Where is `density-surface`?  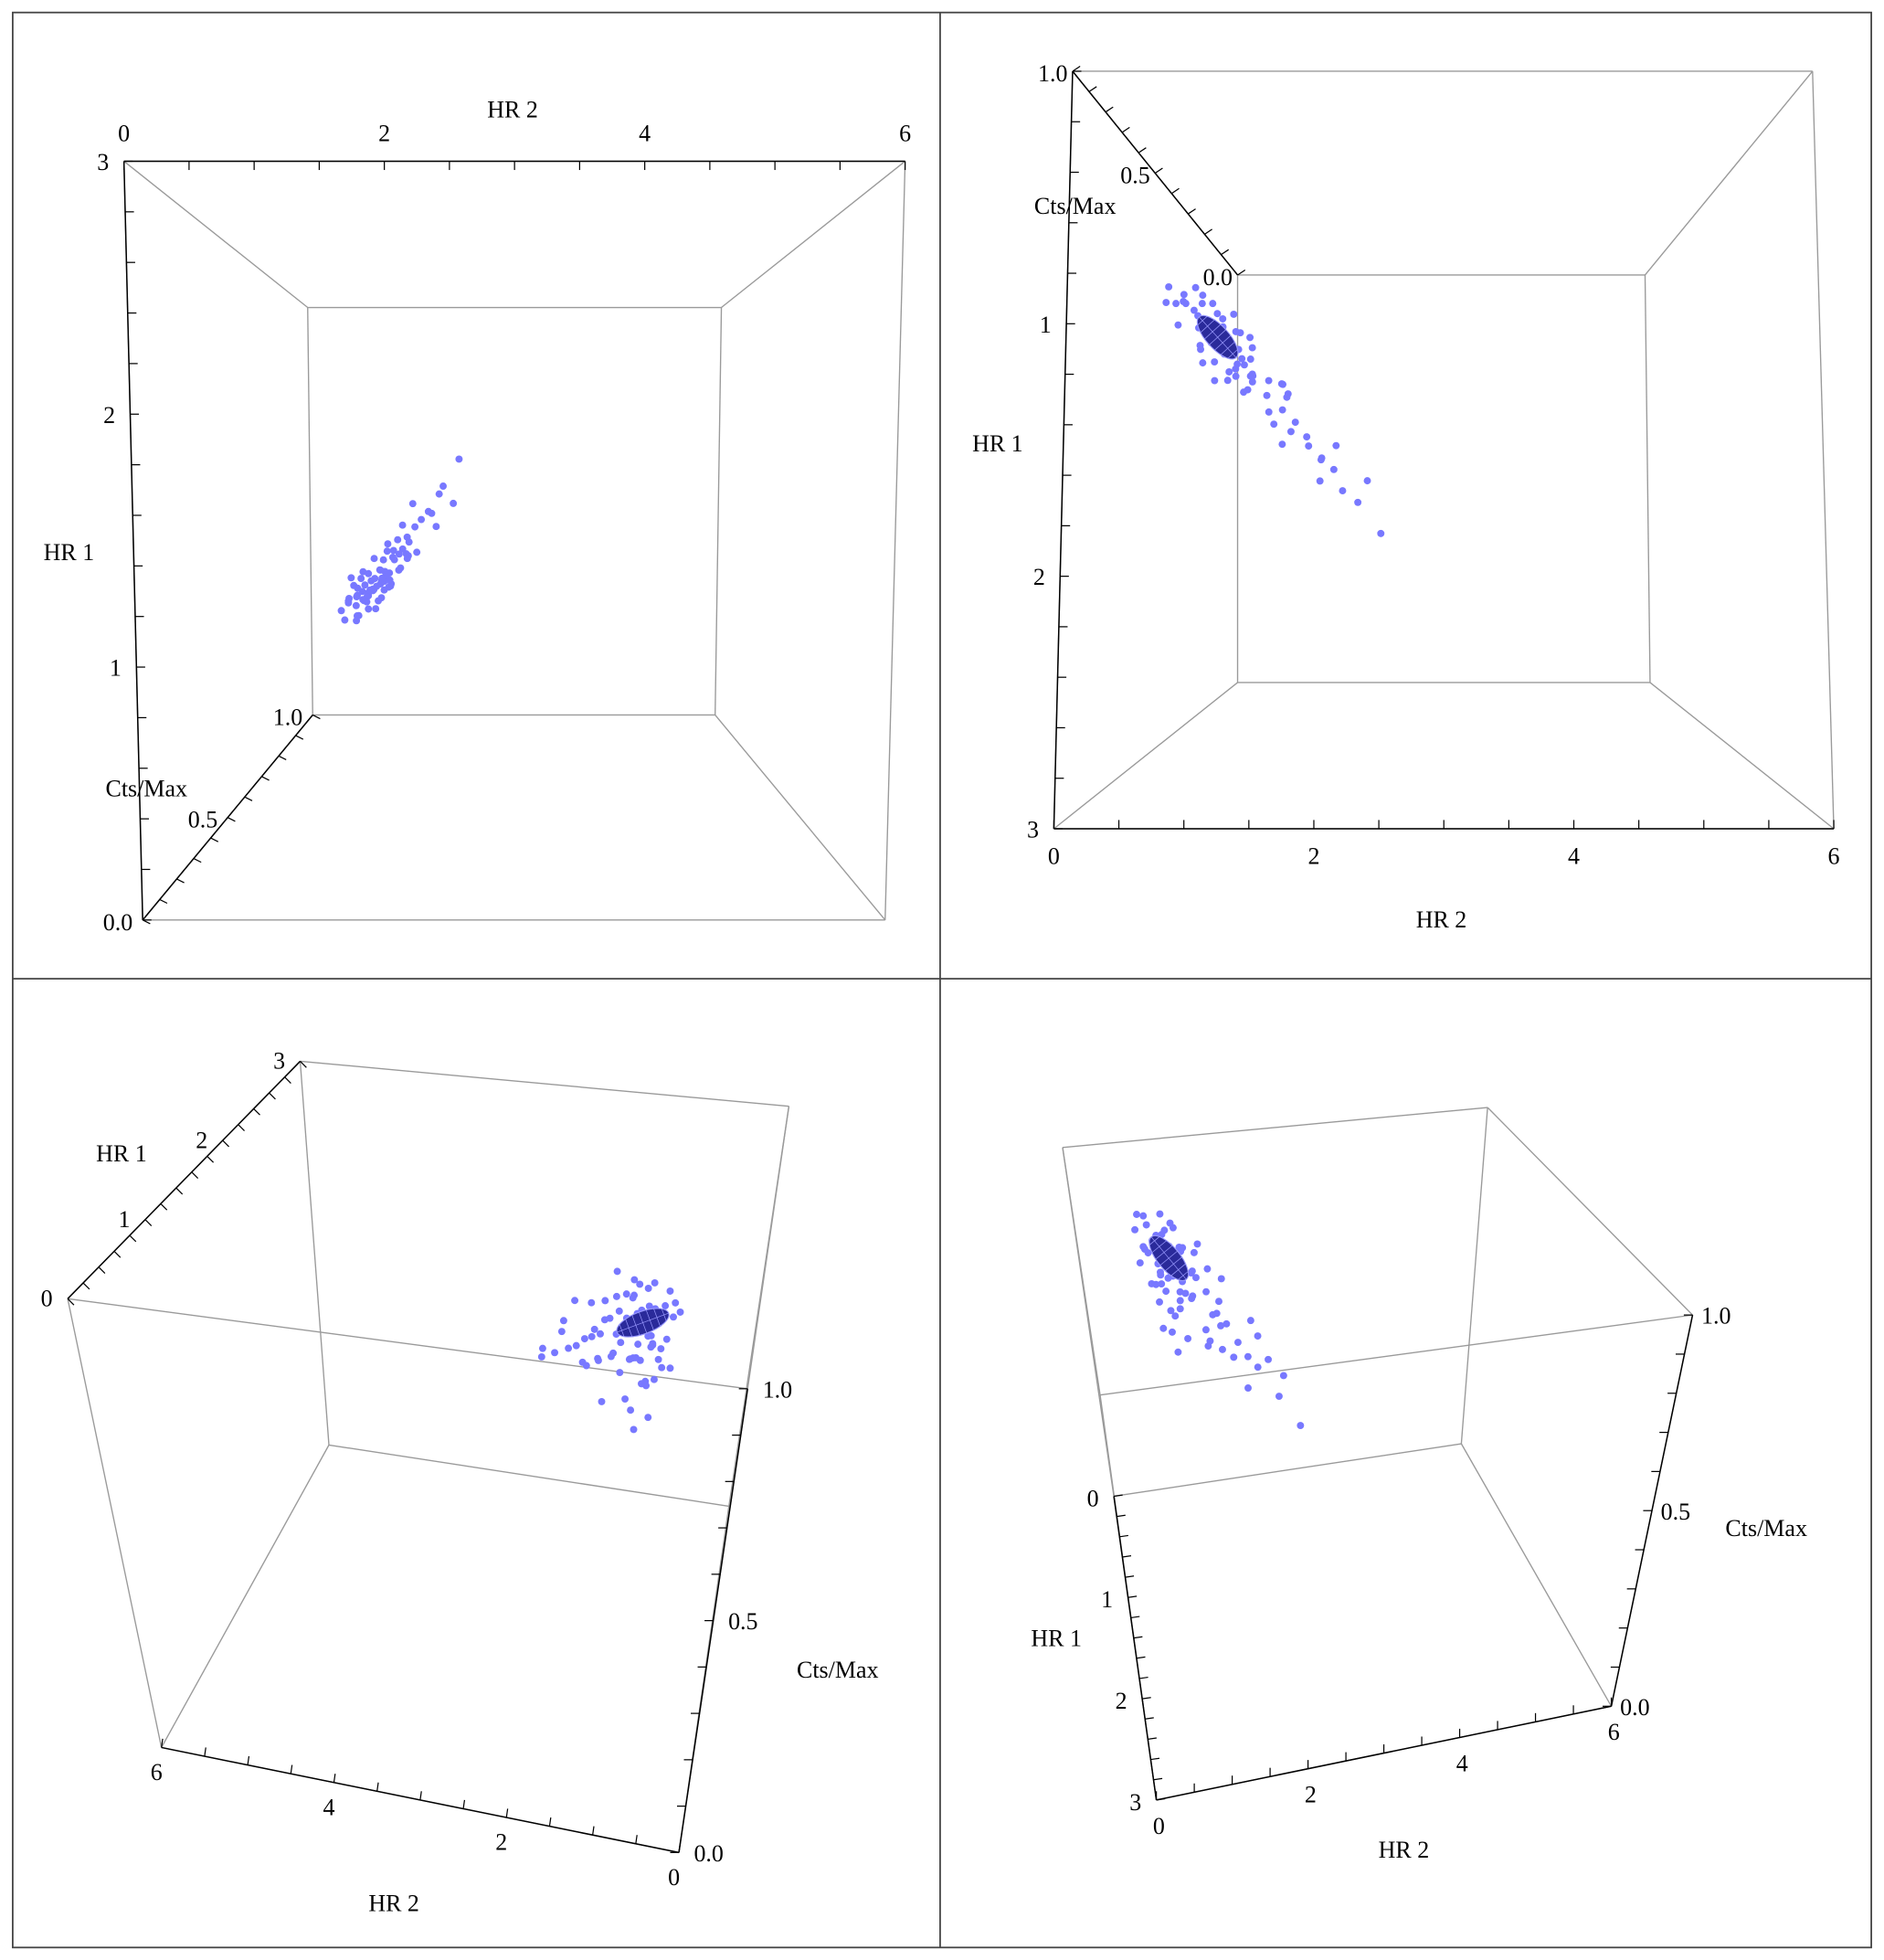
density-surface is located at coordinates (643, 1323).